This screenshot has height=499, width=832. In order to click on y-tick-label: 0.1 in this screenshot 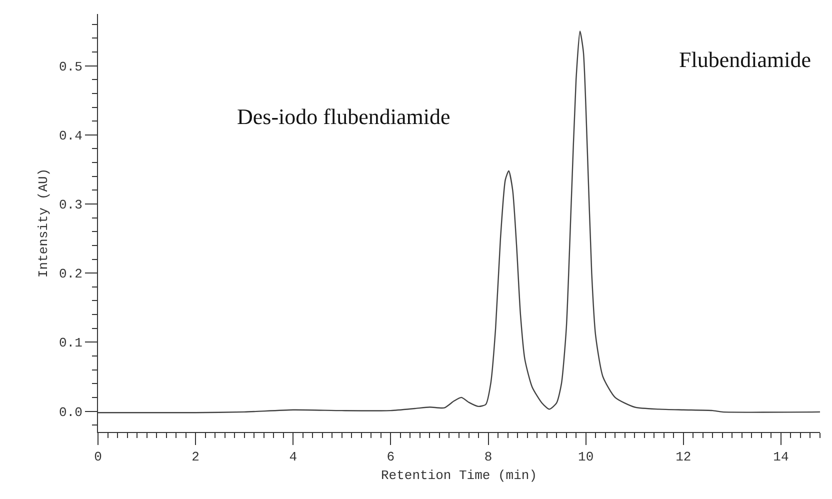, I will do `click(70, 343)`.